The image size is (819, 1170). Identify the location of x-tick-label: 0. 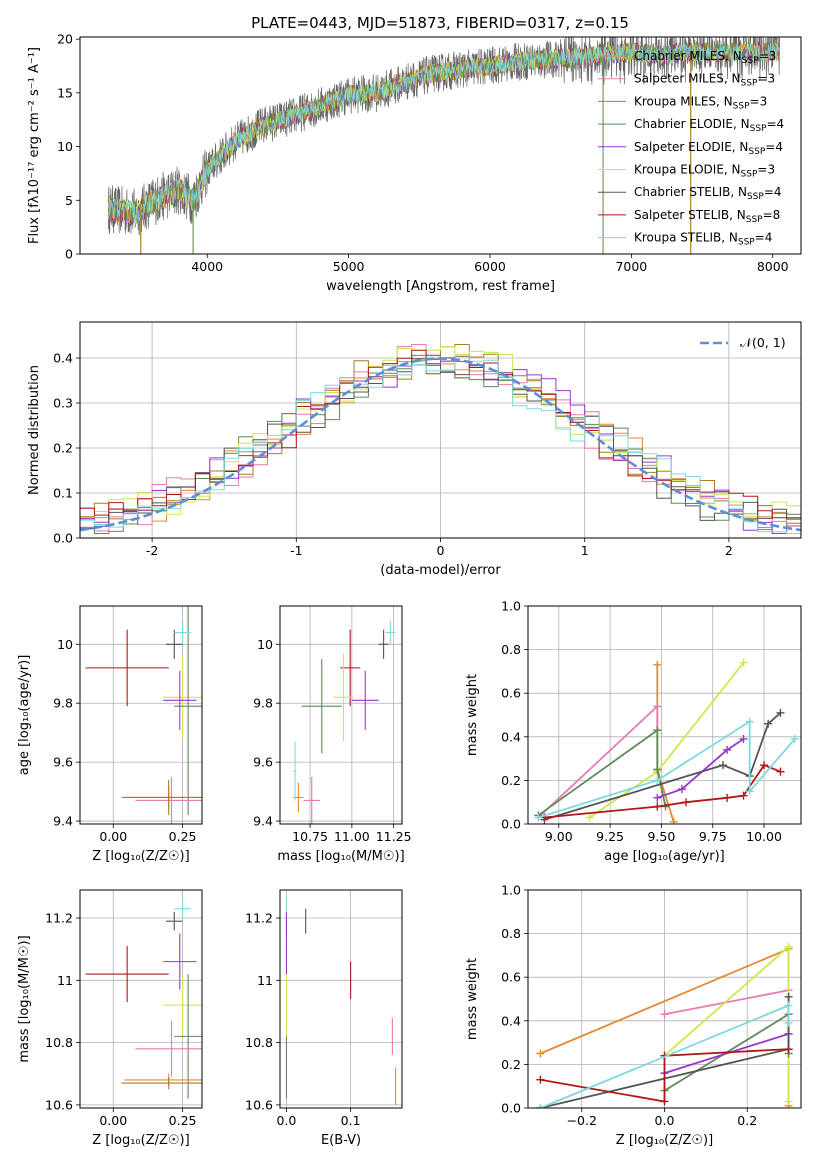
(441, 550).